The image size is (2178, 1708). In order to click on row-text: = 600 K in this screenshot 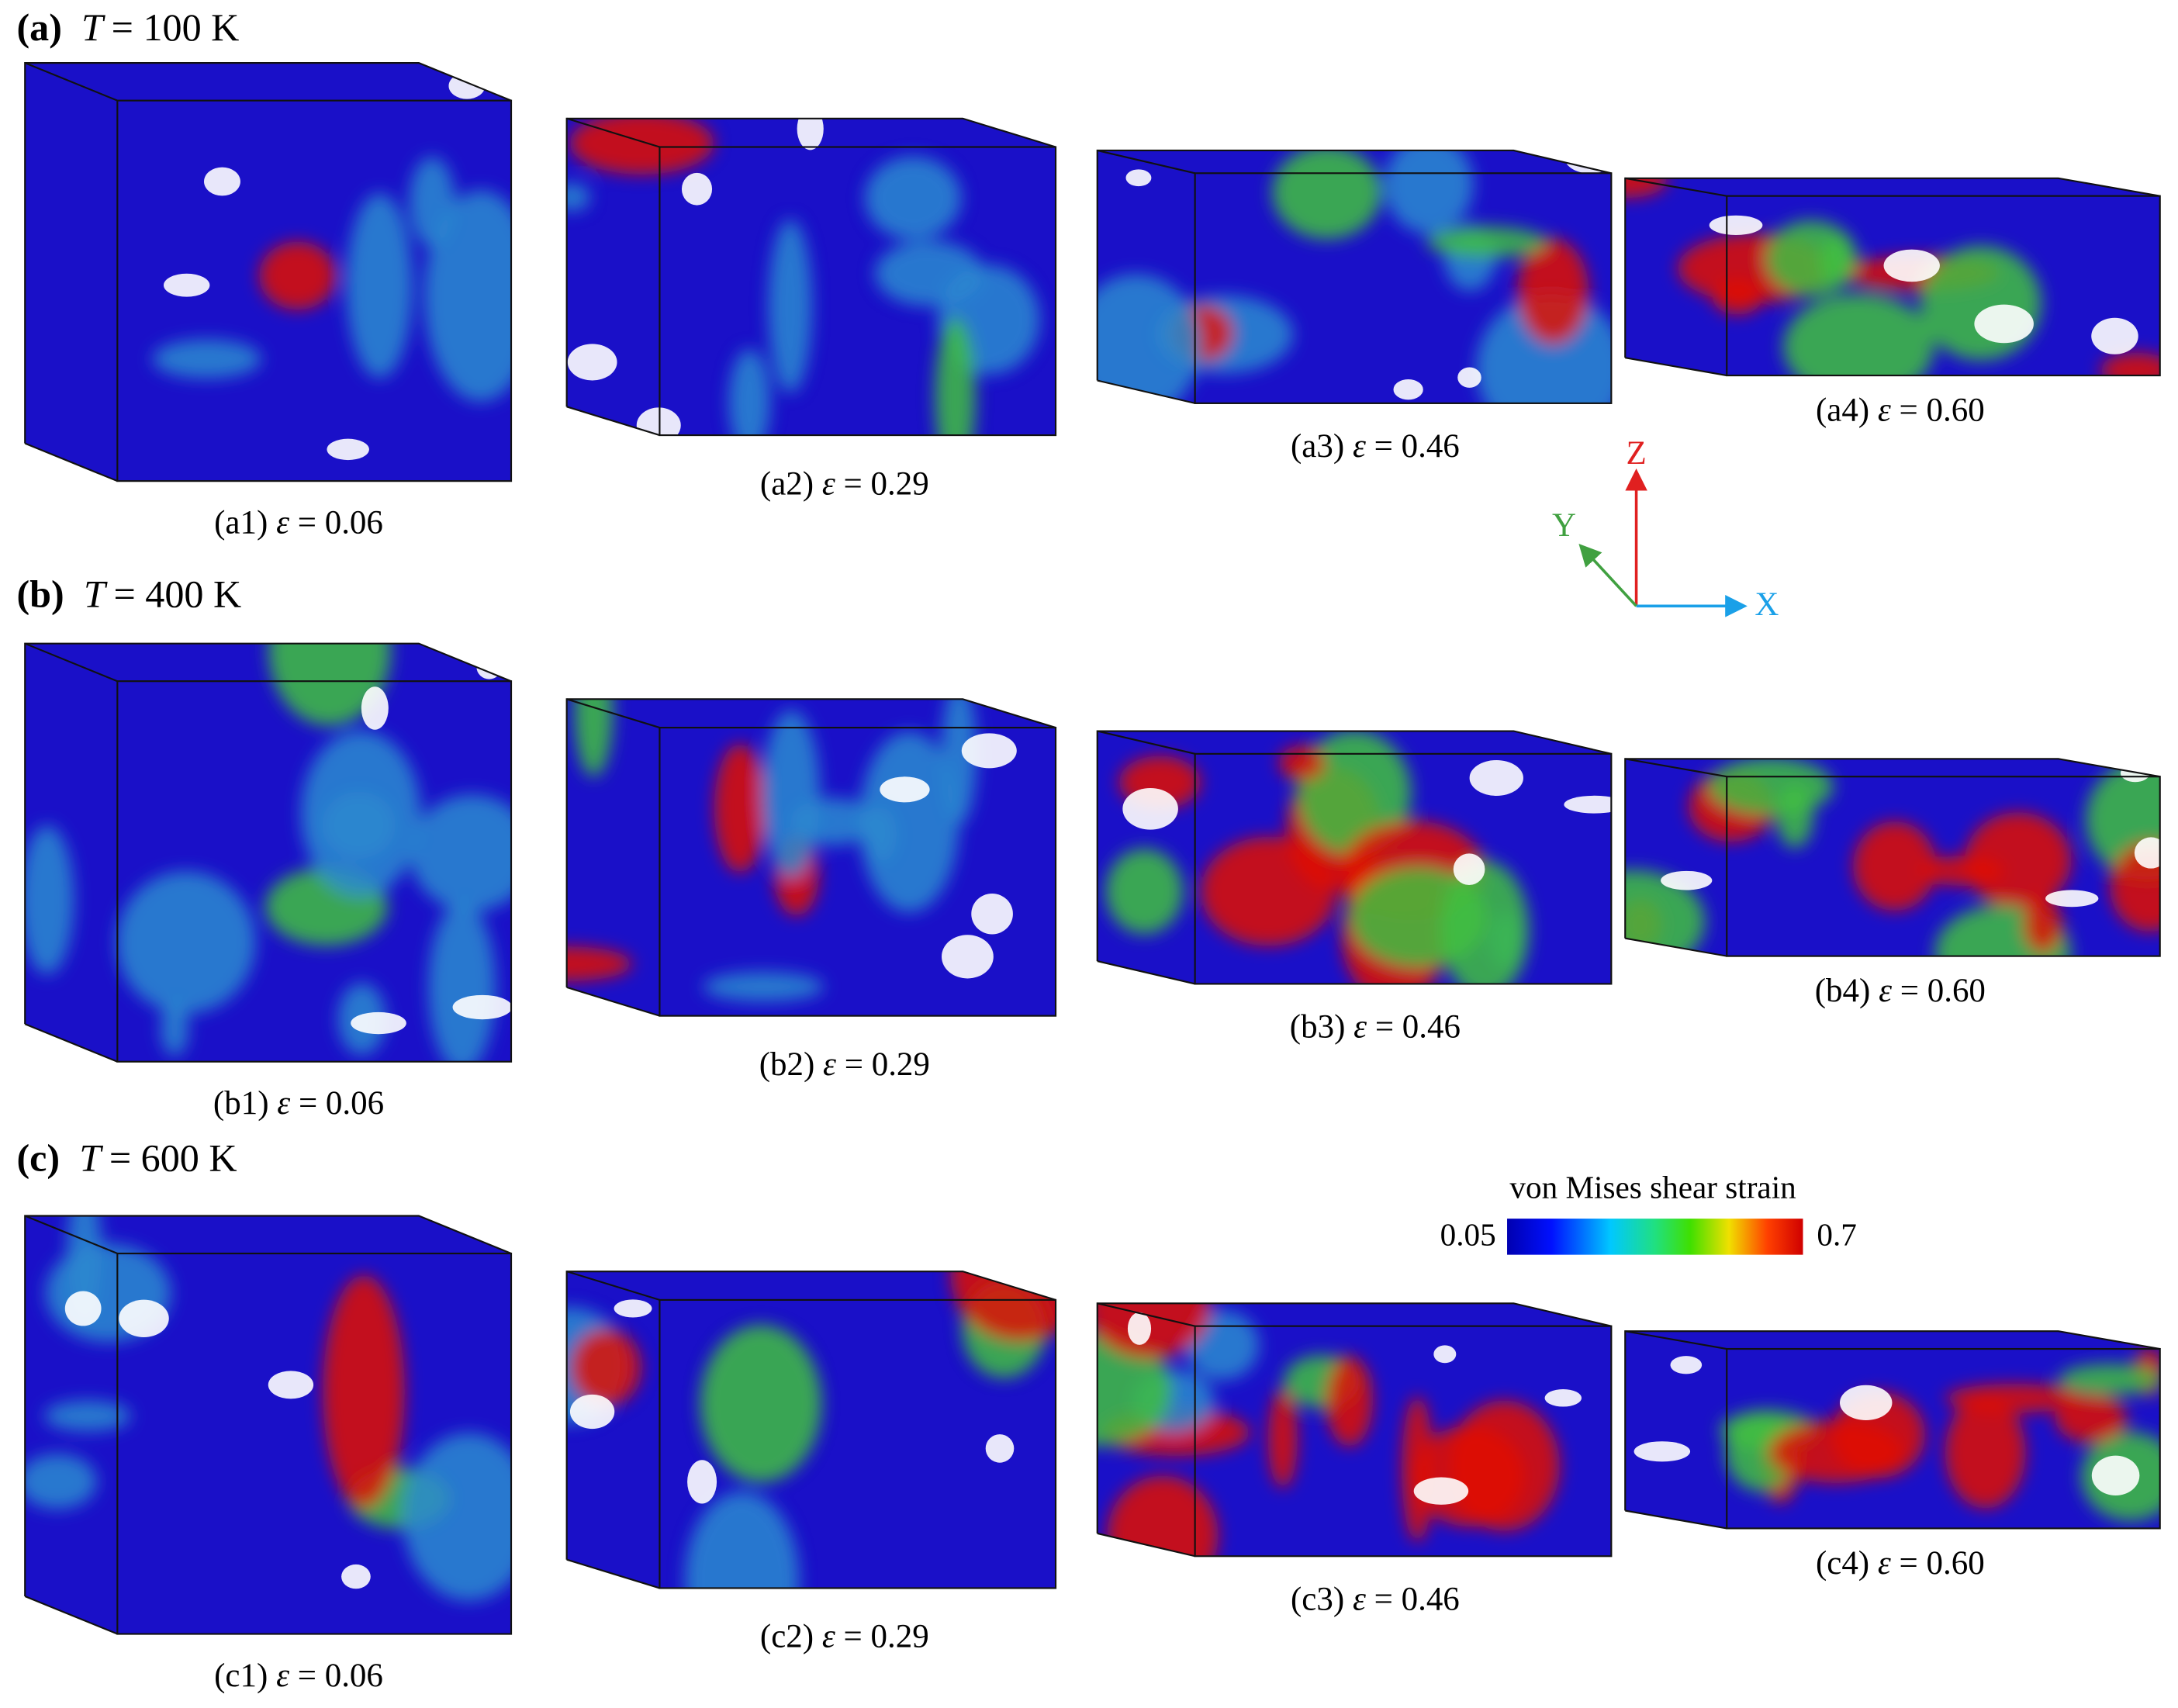, I will do `click(173, 1157)`.